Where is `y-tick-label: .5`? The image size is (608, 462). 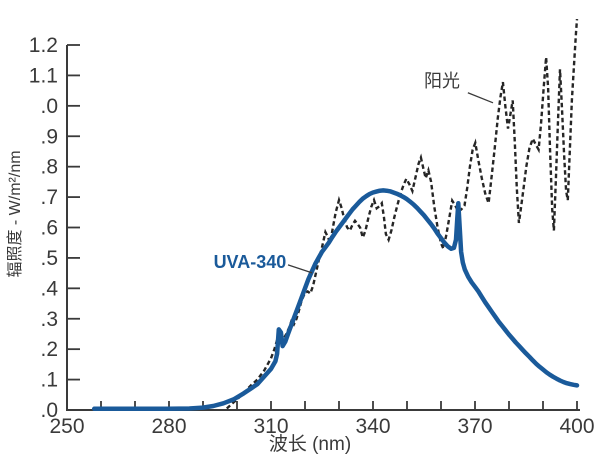 y-tick-label: .5 is located at coordinates (49, 258).